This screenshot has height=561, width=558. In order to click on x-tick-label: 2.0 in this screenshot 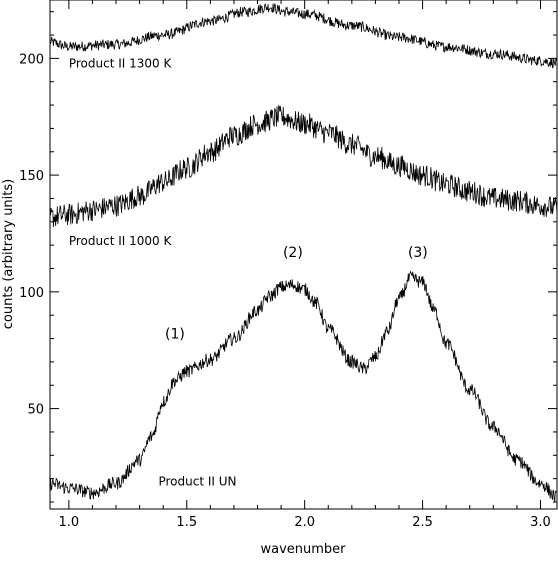, I will do `click(304, 522)`.